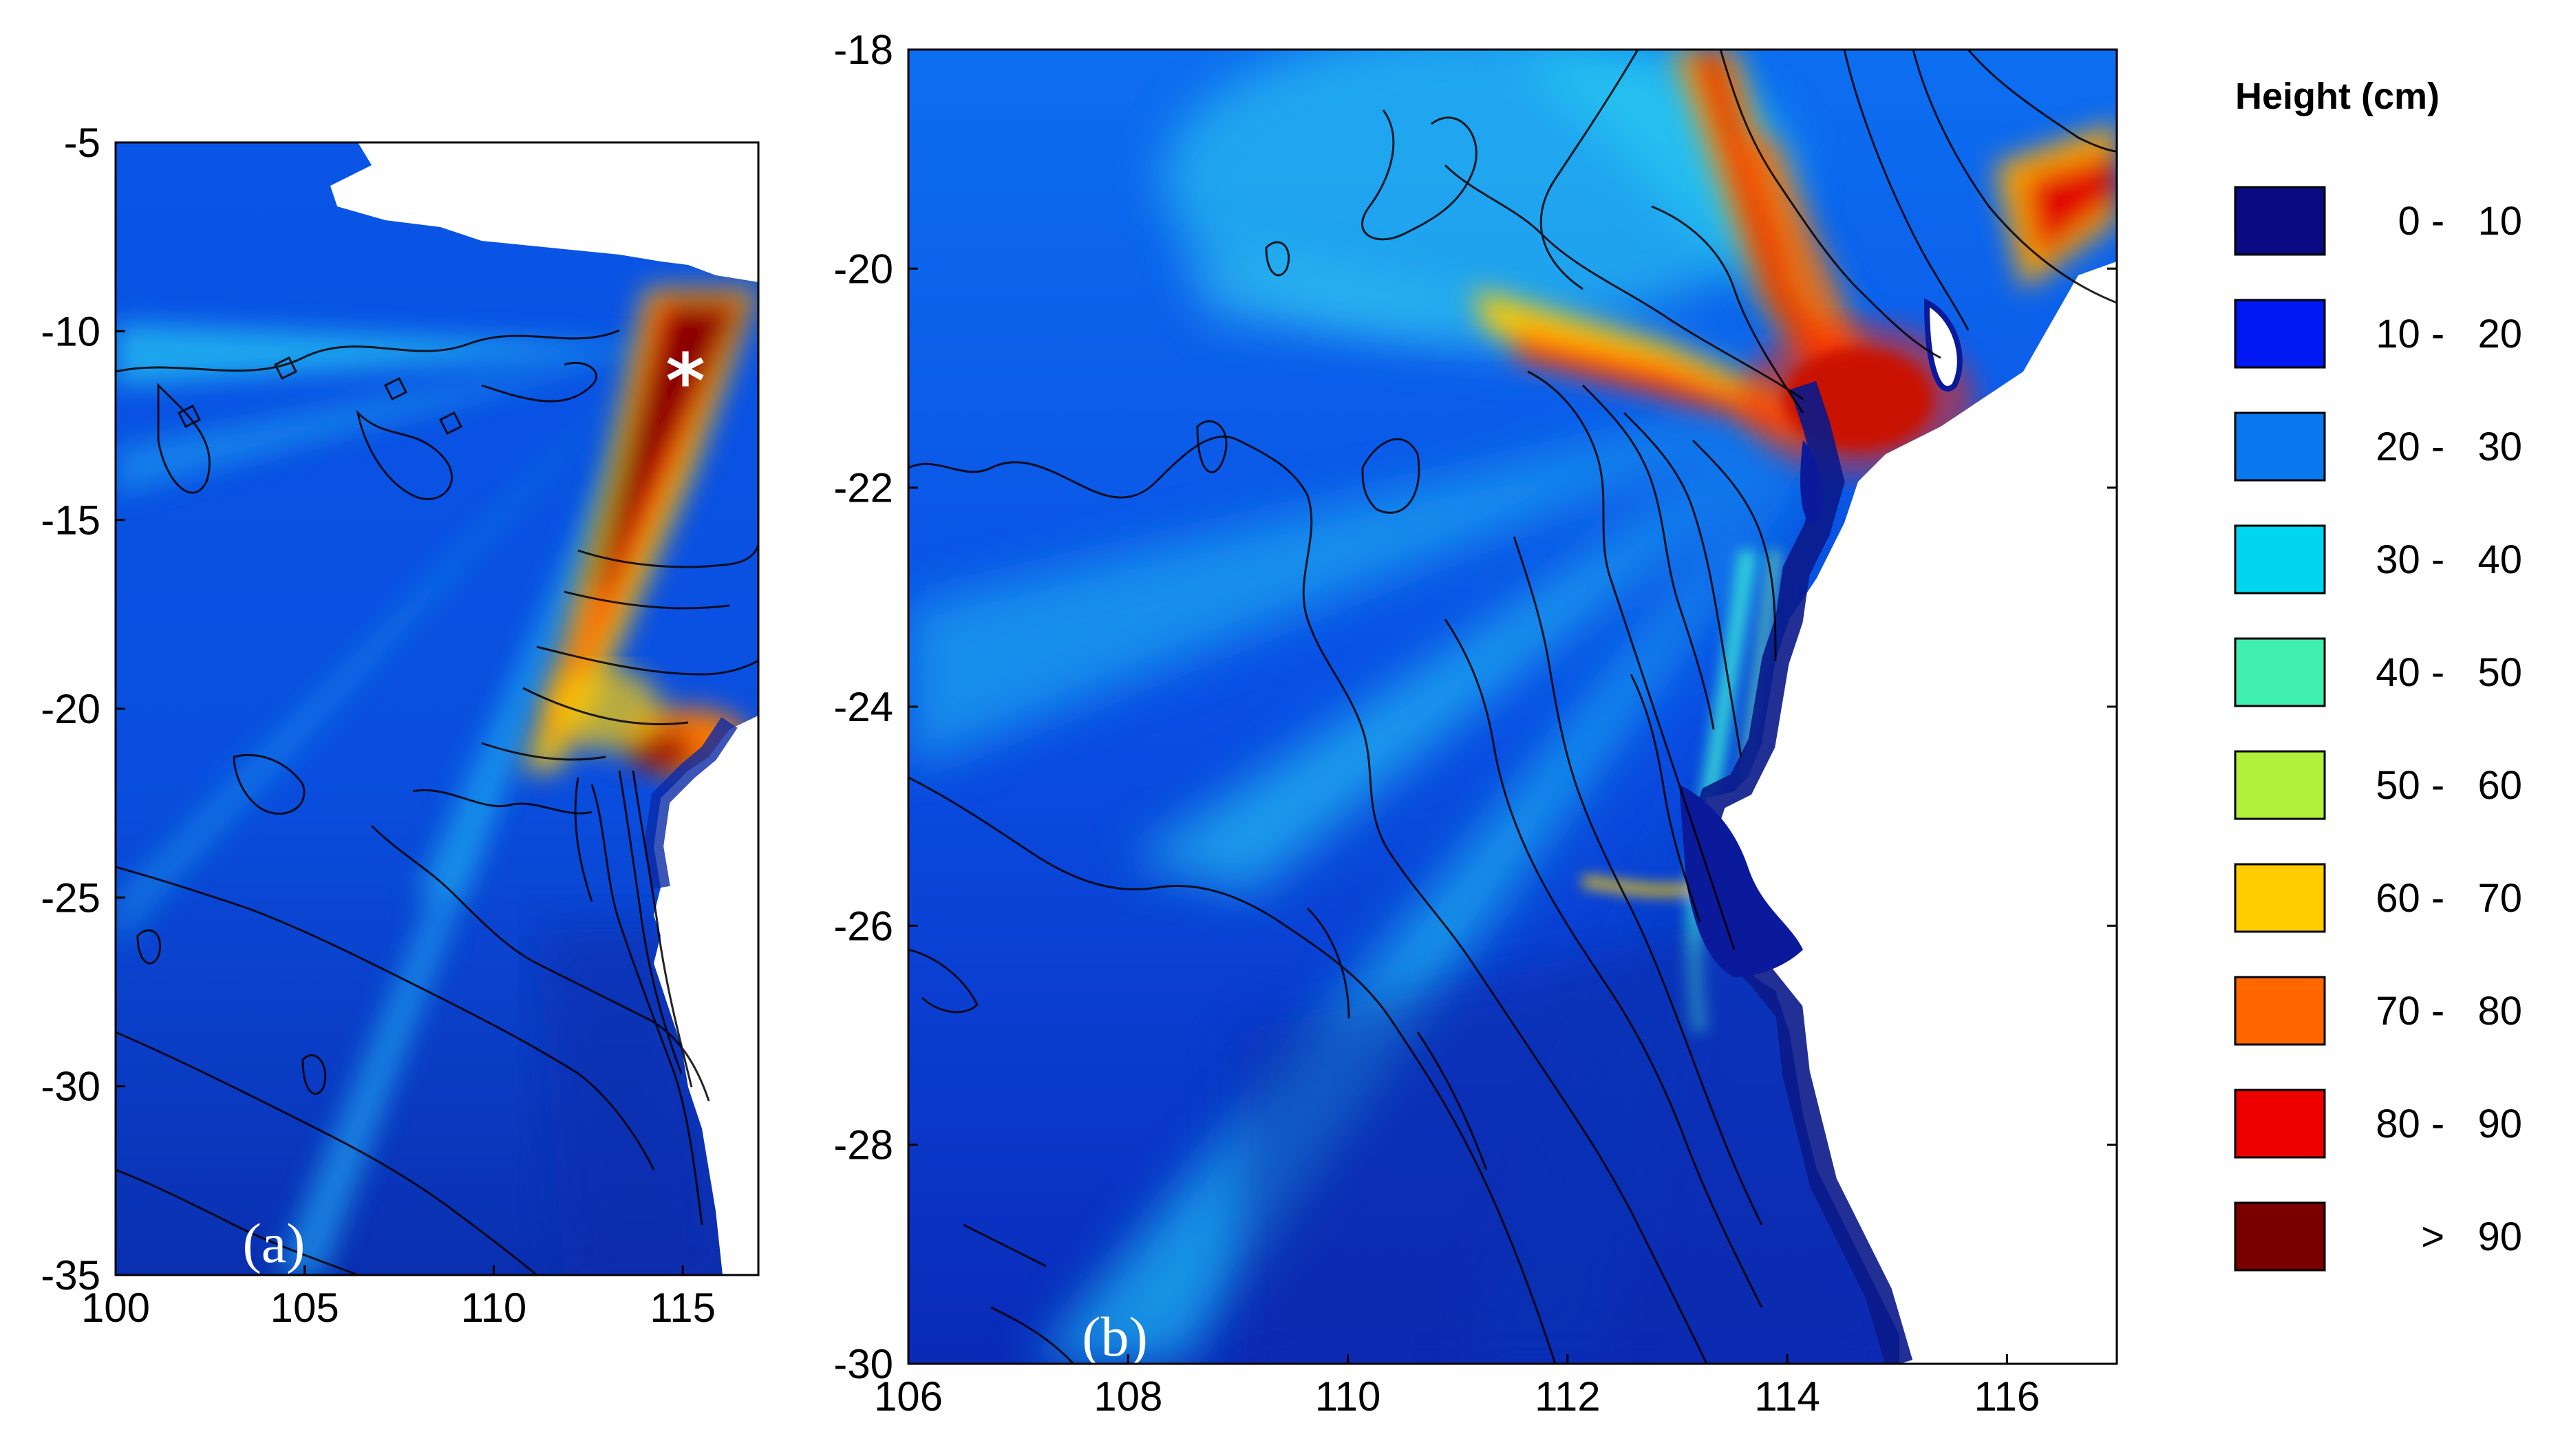 This screenshot has width=2549, height=1456. What do you see at coordinates (2449, 334) in the screenshot?
I see `legend-label: 10 - 20` at bounding box center [2449, 334].